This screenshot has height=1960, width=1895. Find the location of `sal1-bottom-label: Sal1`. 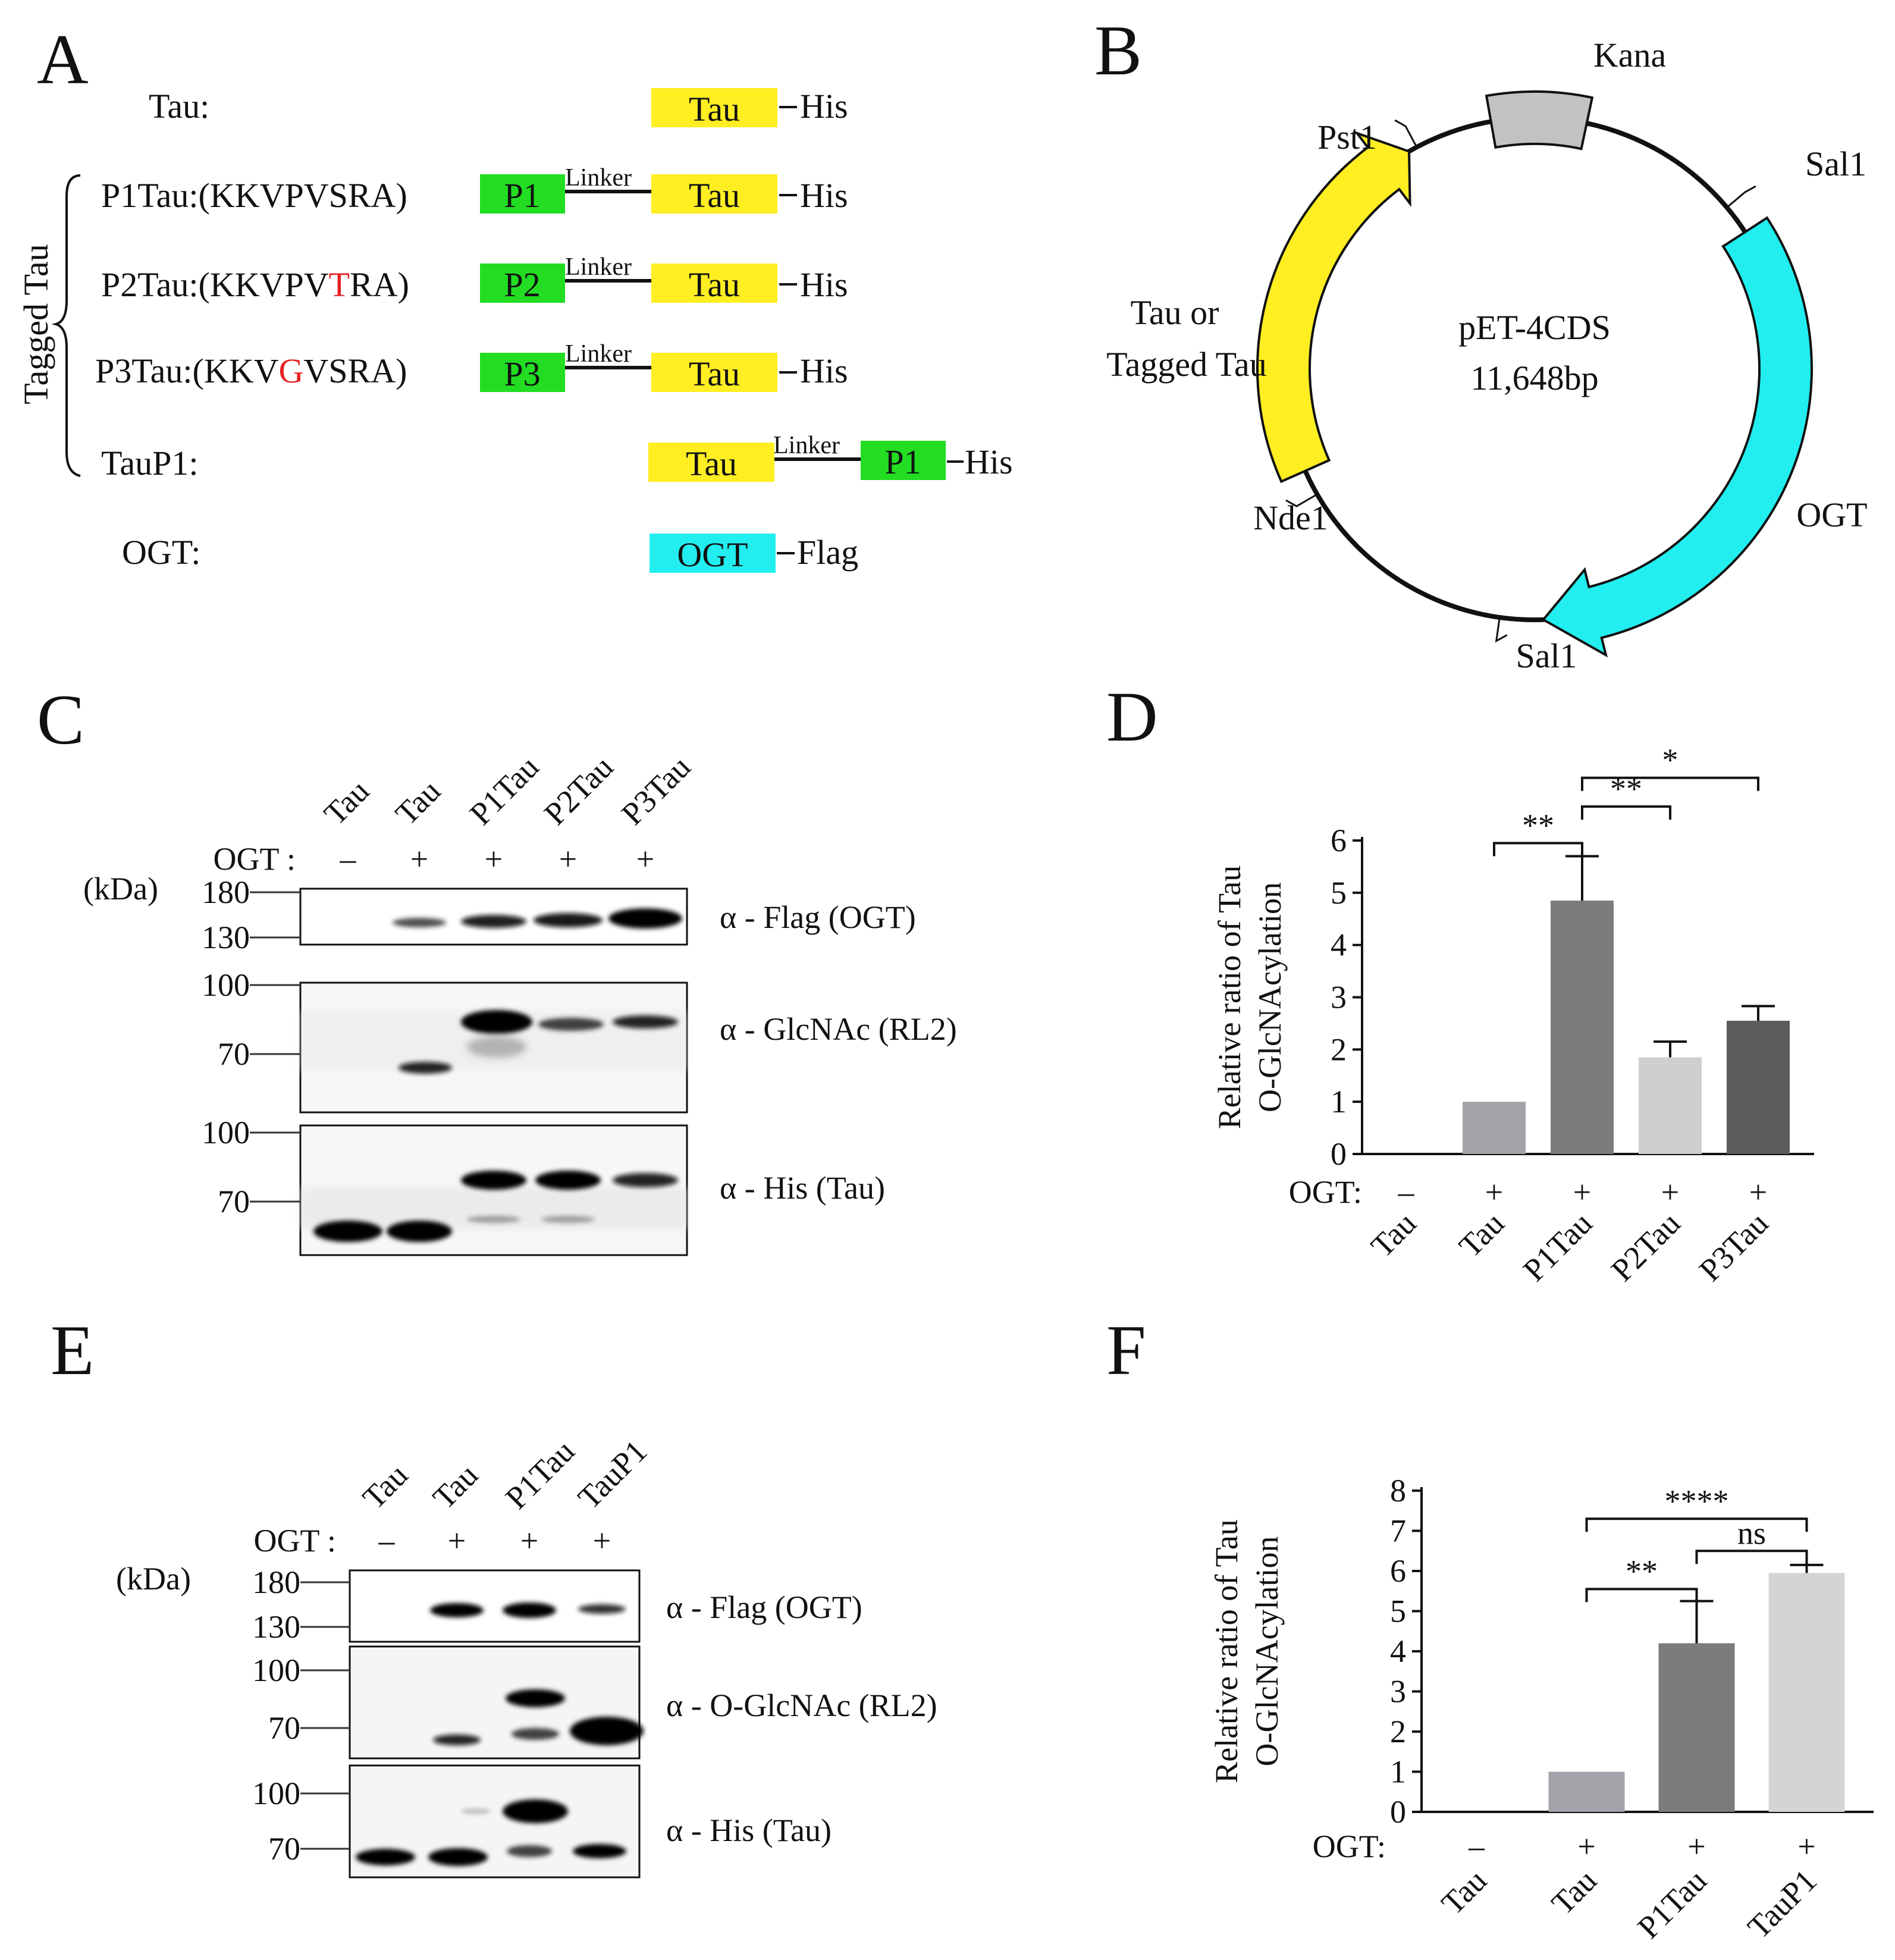

sal1-bottom-label: Sal1 is located at coordinates (1547, 655).